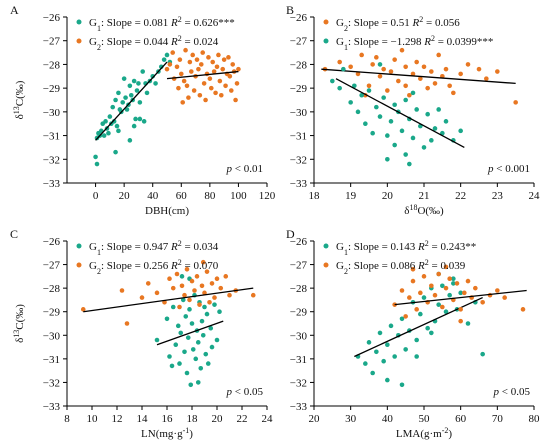  What do you see at coordinates (238, 196) in the screenshot?
I see `x-tick-label: 100` at bounding box center [238, 196].